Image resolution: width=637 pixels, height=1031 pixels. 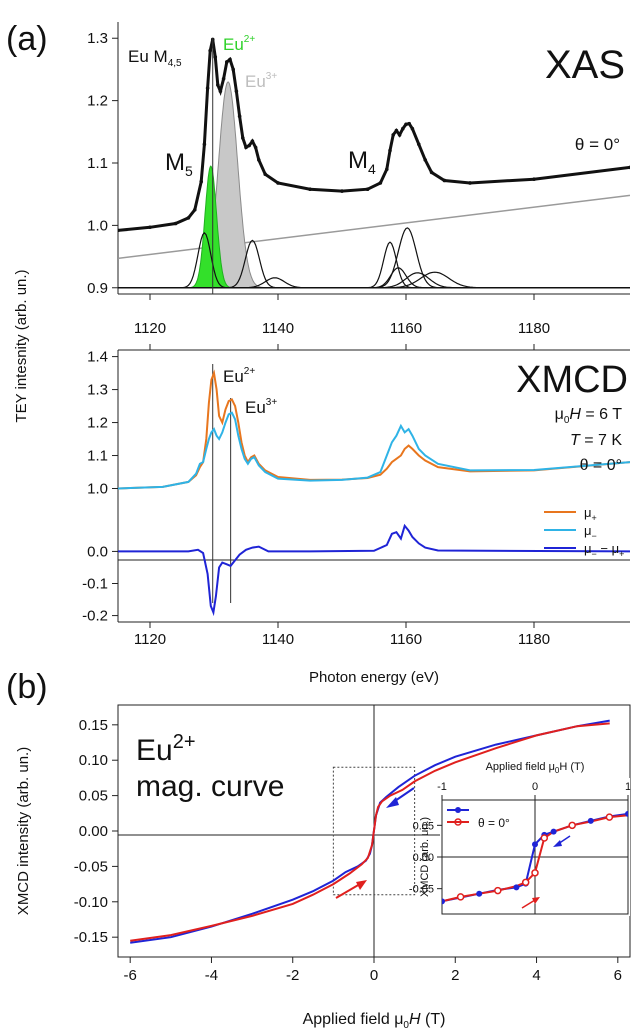 What do you see at coordinates (535, 787) in the screenshot?
I see `inset-x-tick-label: 0` at bounding box center [535, 787].